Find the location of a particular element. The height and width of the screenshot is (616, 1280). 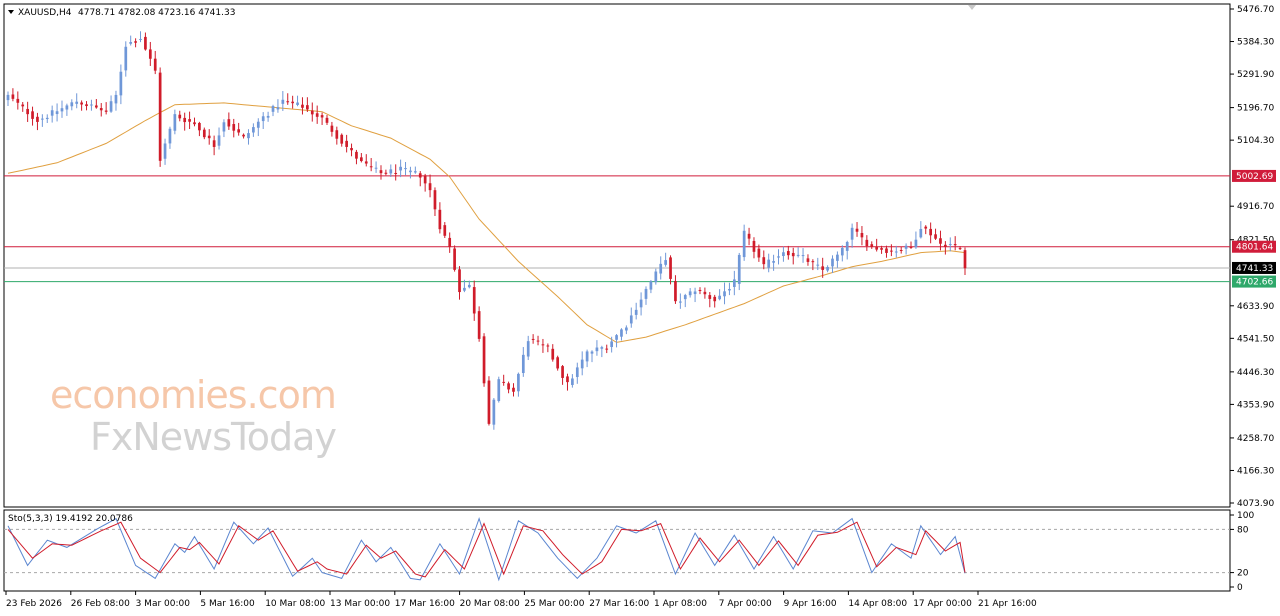

price-tick-label: 5104.30 is located at coordinates (1255, 141).